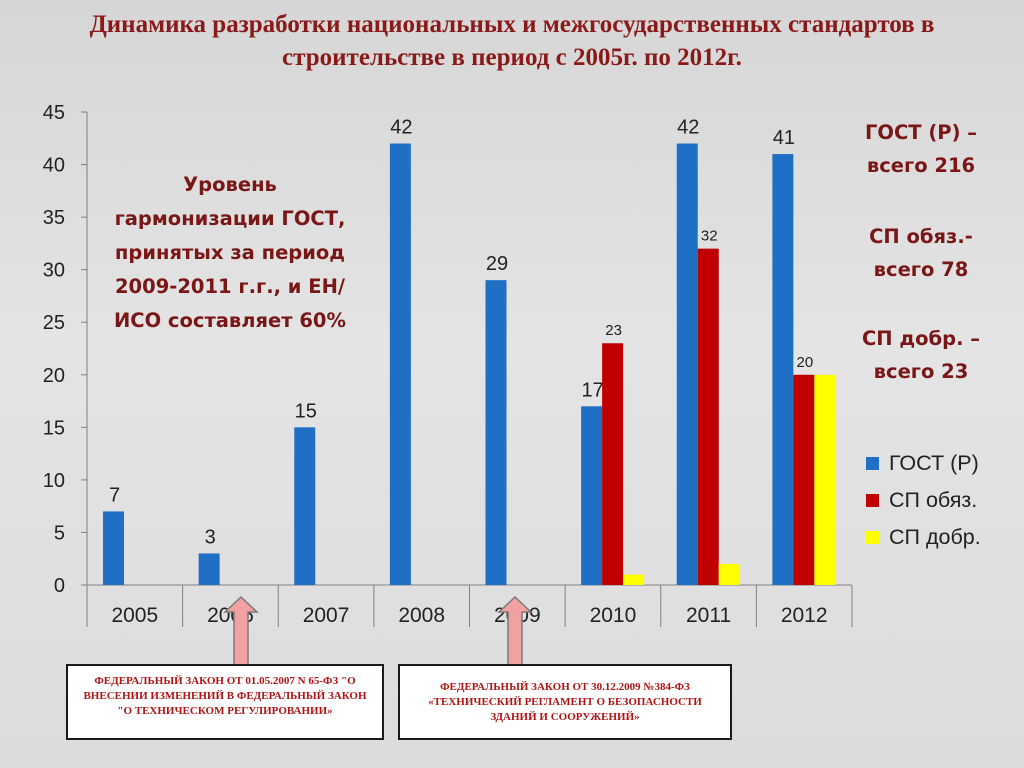 Image resolution: width=1024 pixels, height=768 pixels. Describe the element at coordinates (326, 615) in the screenshot. I see `x-tick-label: 2007` at that location.